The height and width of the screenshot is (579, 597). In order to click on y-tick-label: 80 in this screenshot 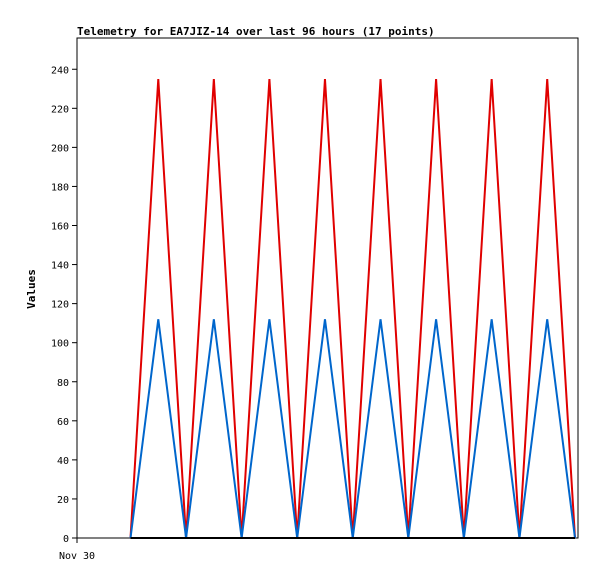, I will do `click(63, 383)`.